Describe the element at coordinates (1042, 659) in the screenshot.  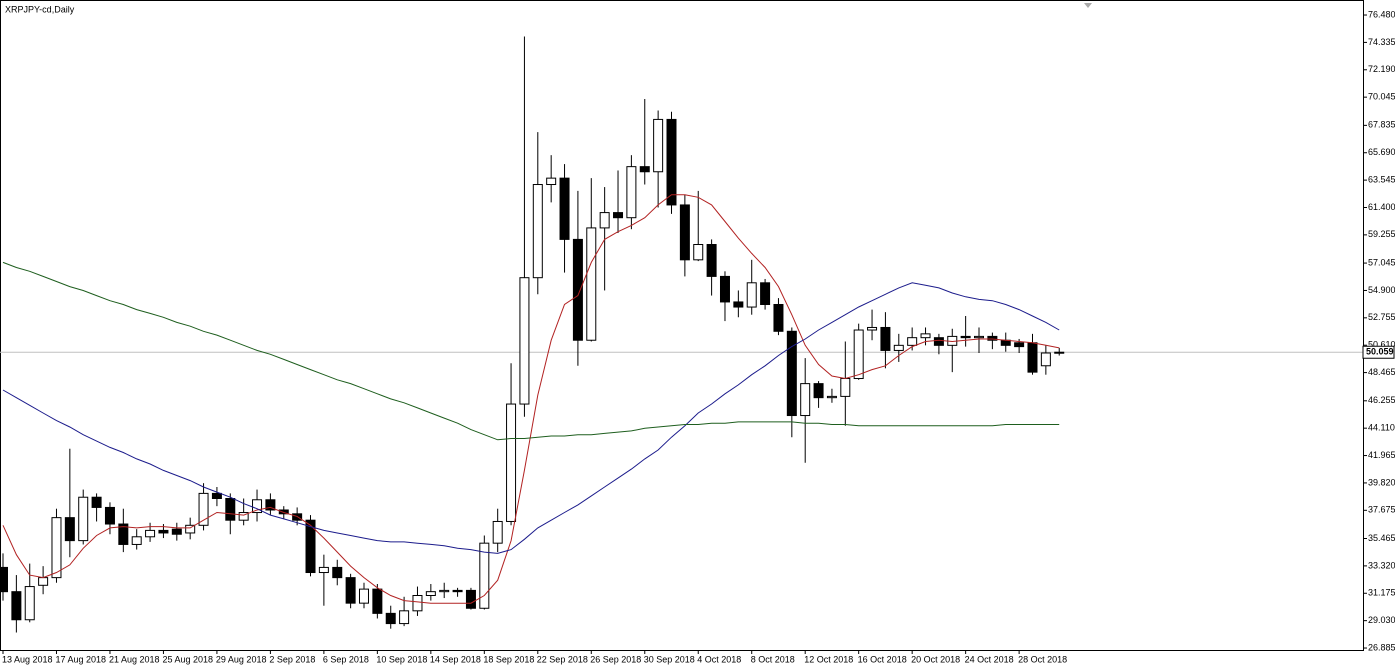
I see `x-tick-label: 28 Oct 2018` at that location.